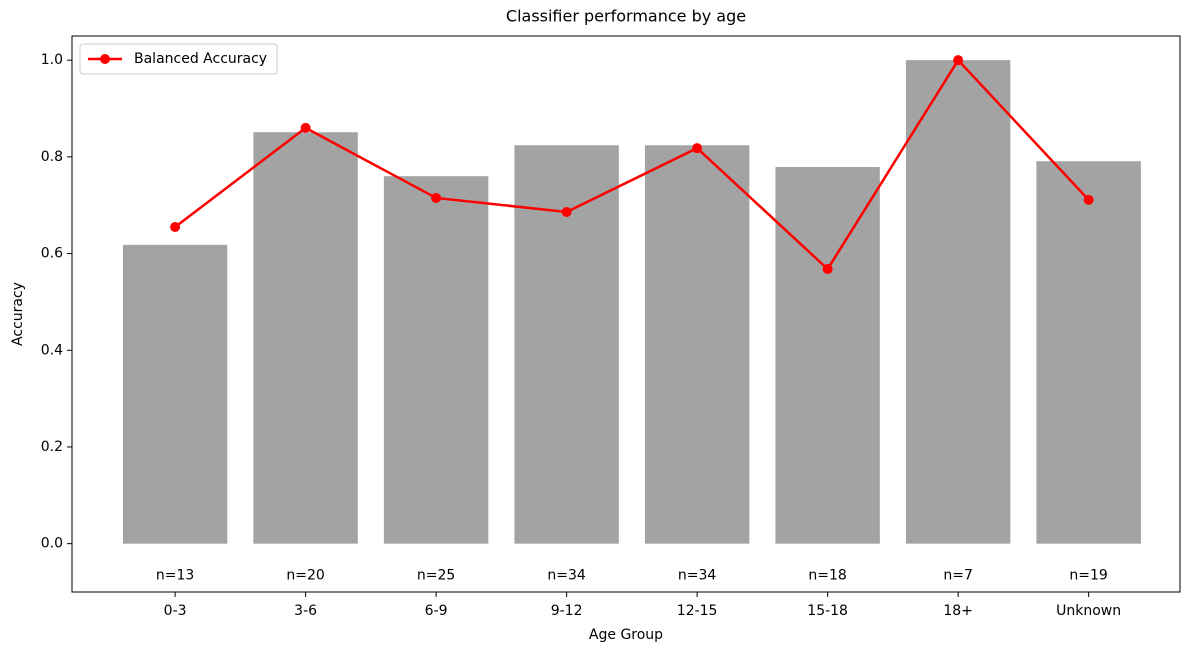  I want to click on y-tick-label: 0.2, so click(52, 447).